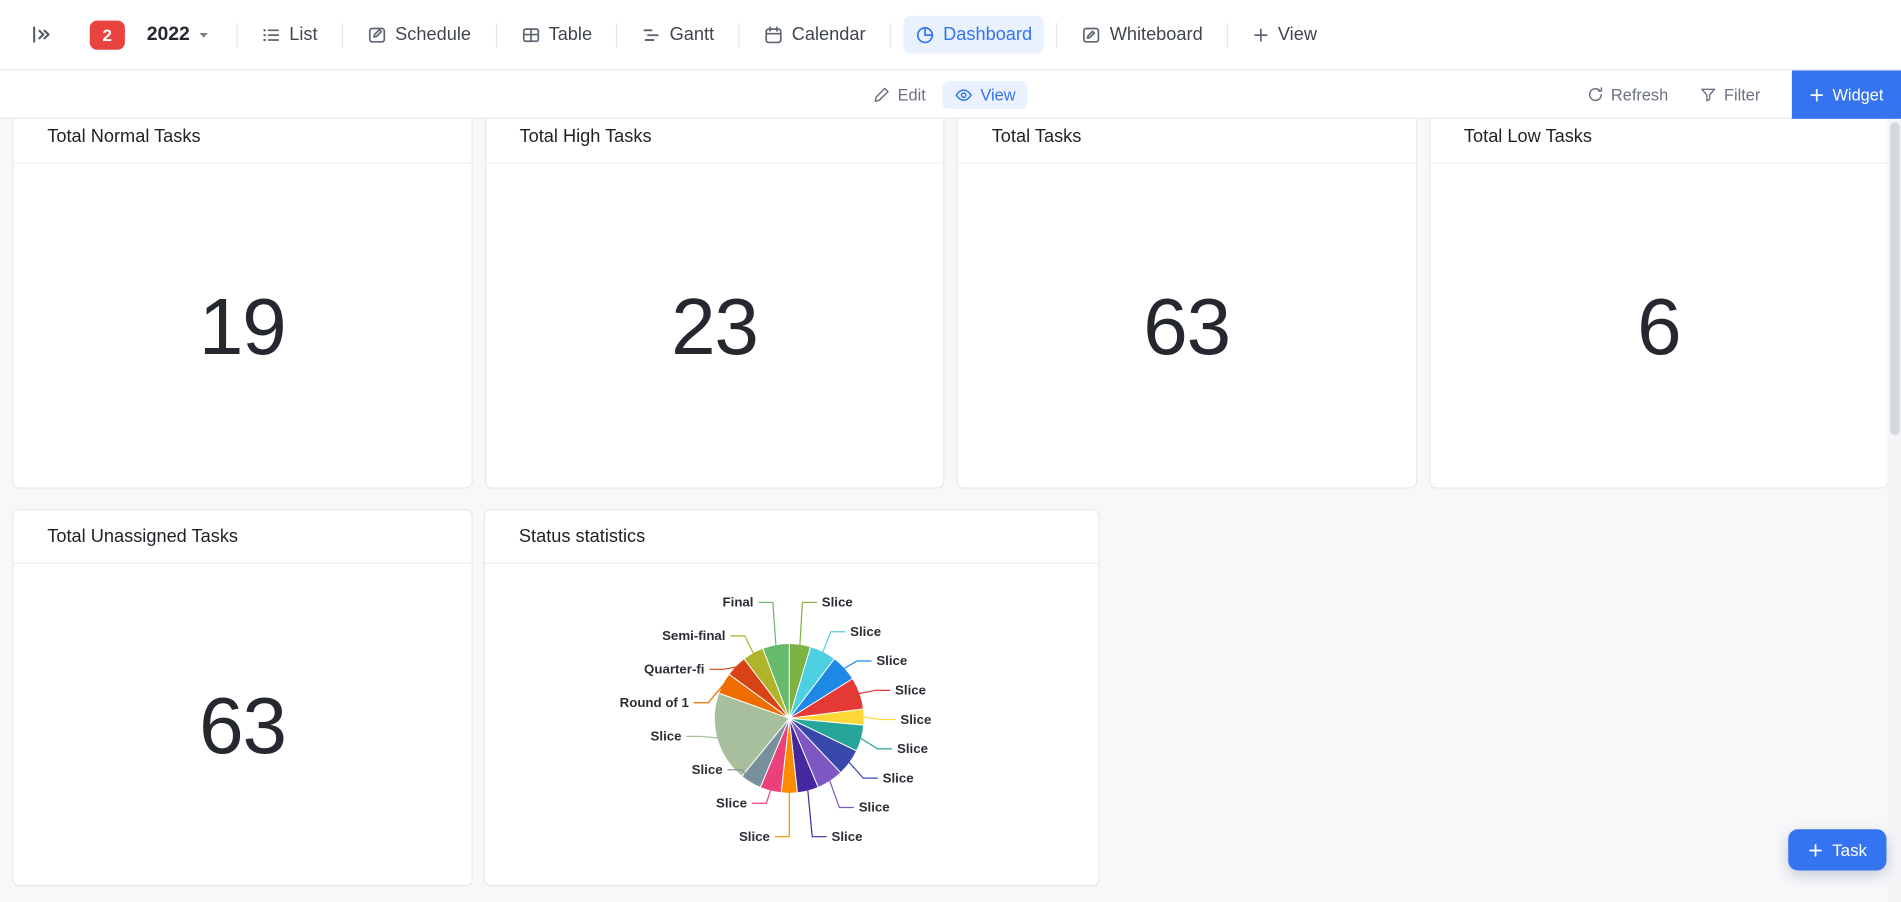 The height and width of the screenshot is (902, 1901). Describe the element at coordinates (1894, 279) in the screenshot. I see `scrollbar-thumb` at that location.